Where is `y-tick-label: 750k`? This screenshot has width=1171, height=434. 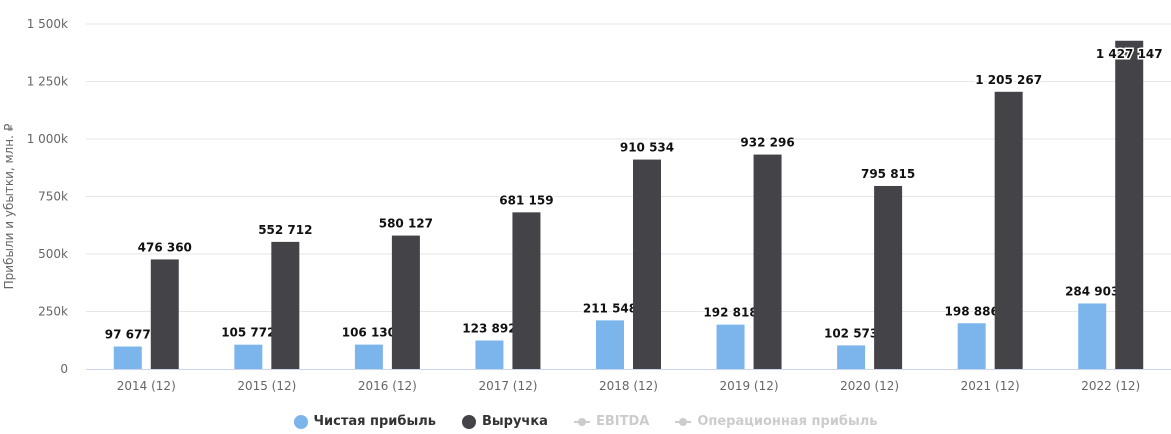
y-tick-label: 750k is located at coordinates (53, 197).